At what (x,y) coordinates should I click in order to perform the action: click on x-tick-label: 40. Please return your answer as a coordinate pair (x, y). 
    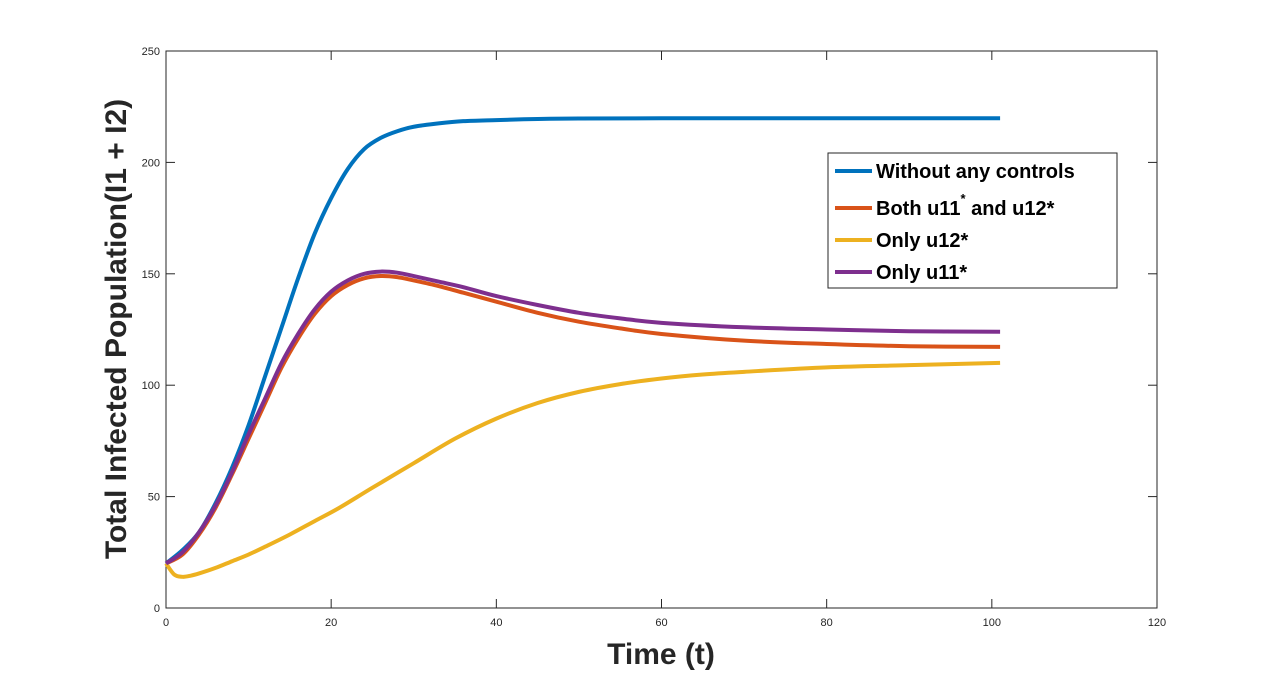
    Looking at the image, I should click on (496, 623).